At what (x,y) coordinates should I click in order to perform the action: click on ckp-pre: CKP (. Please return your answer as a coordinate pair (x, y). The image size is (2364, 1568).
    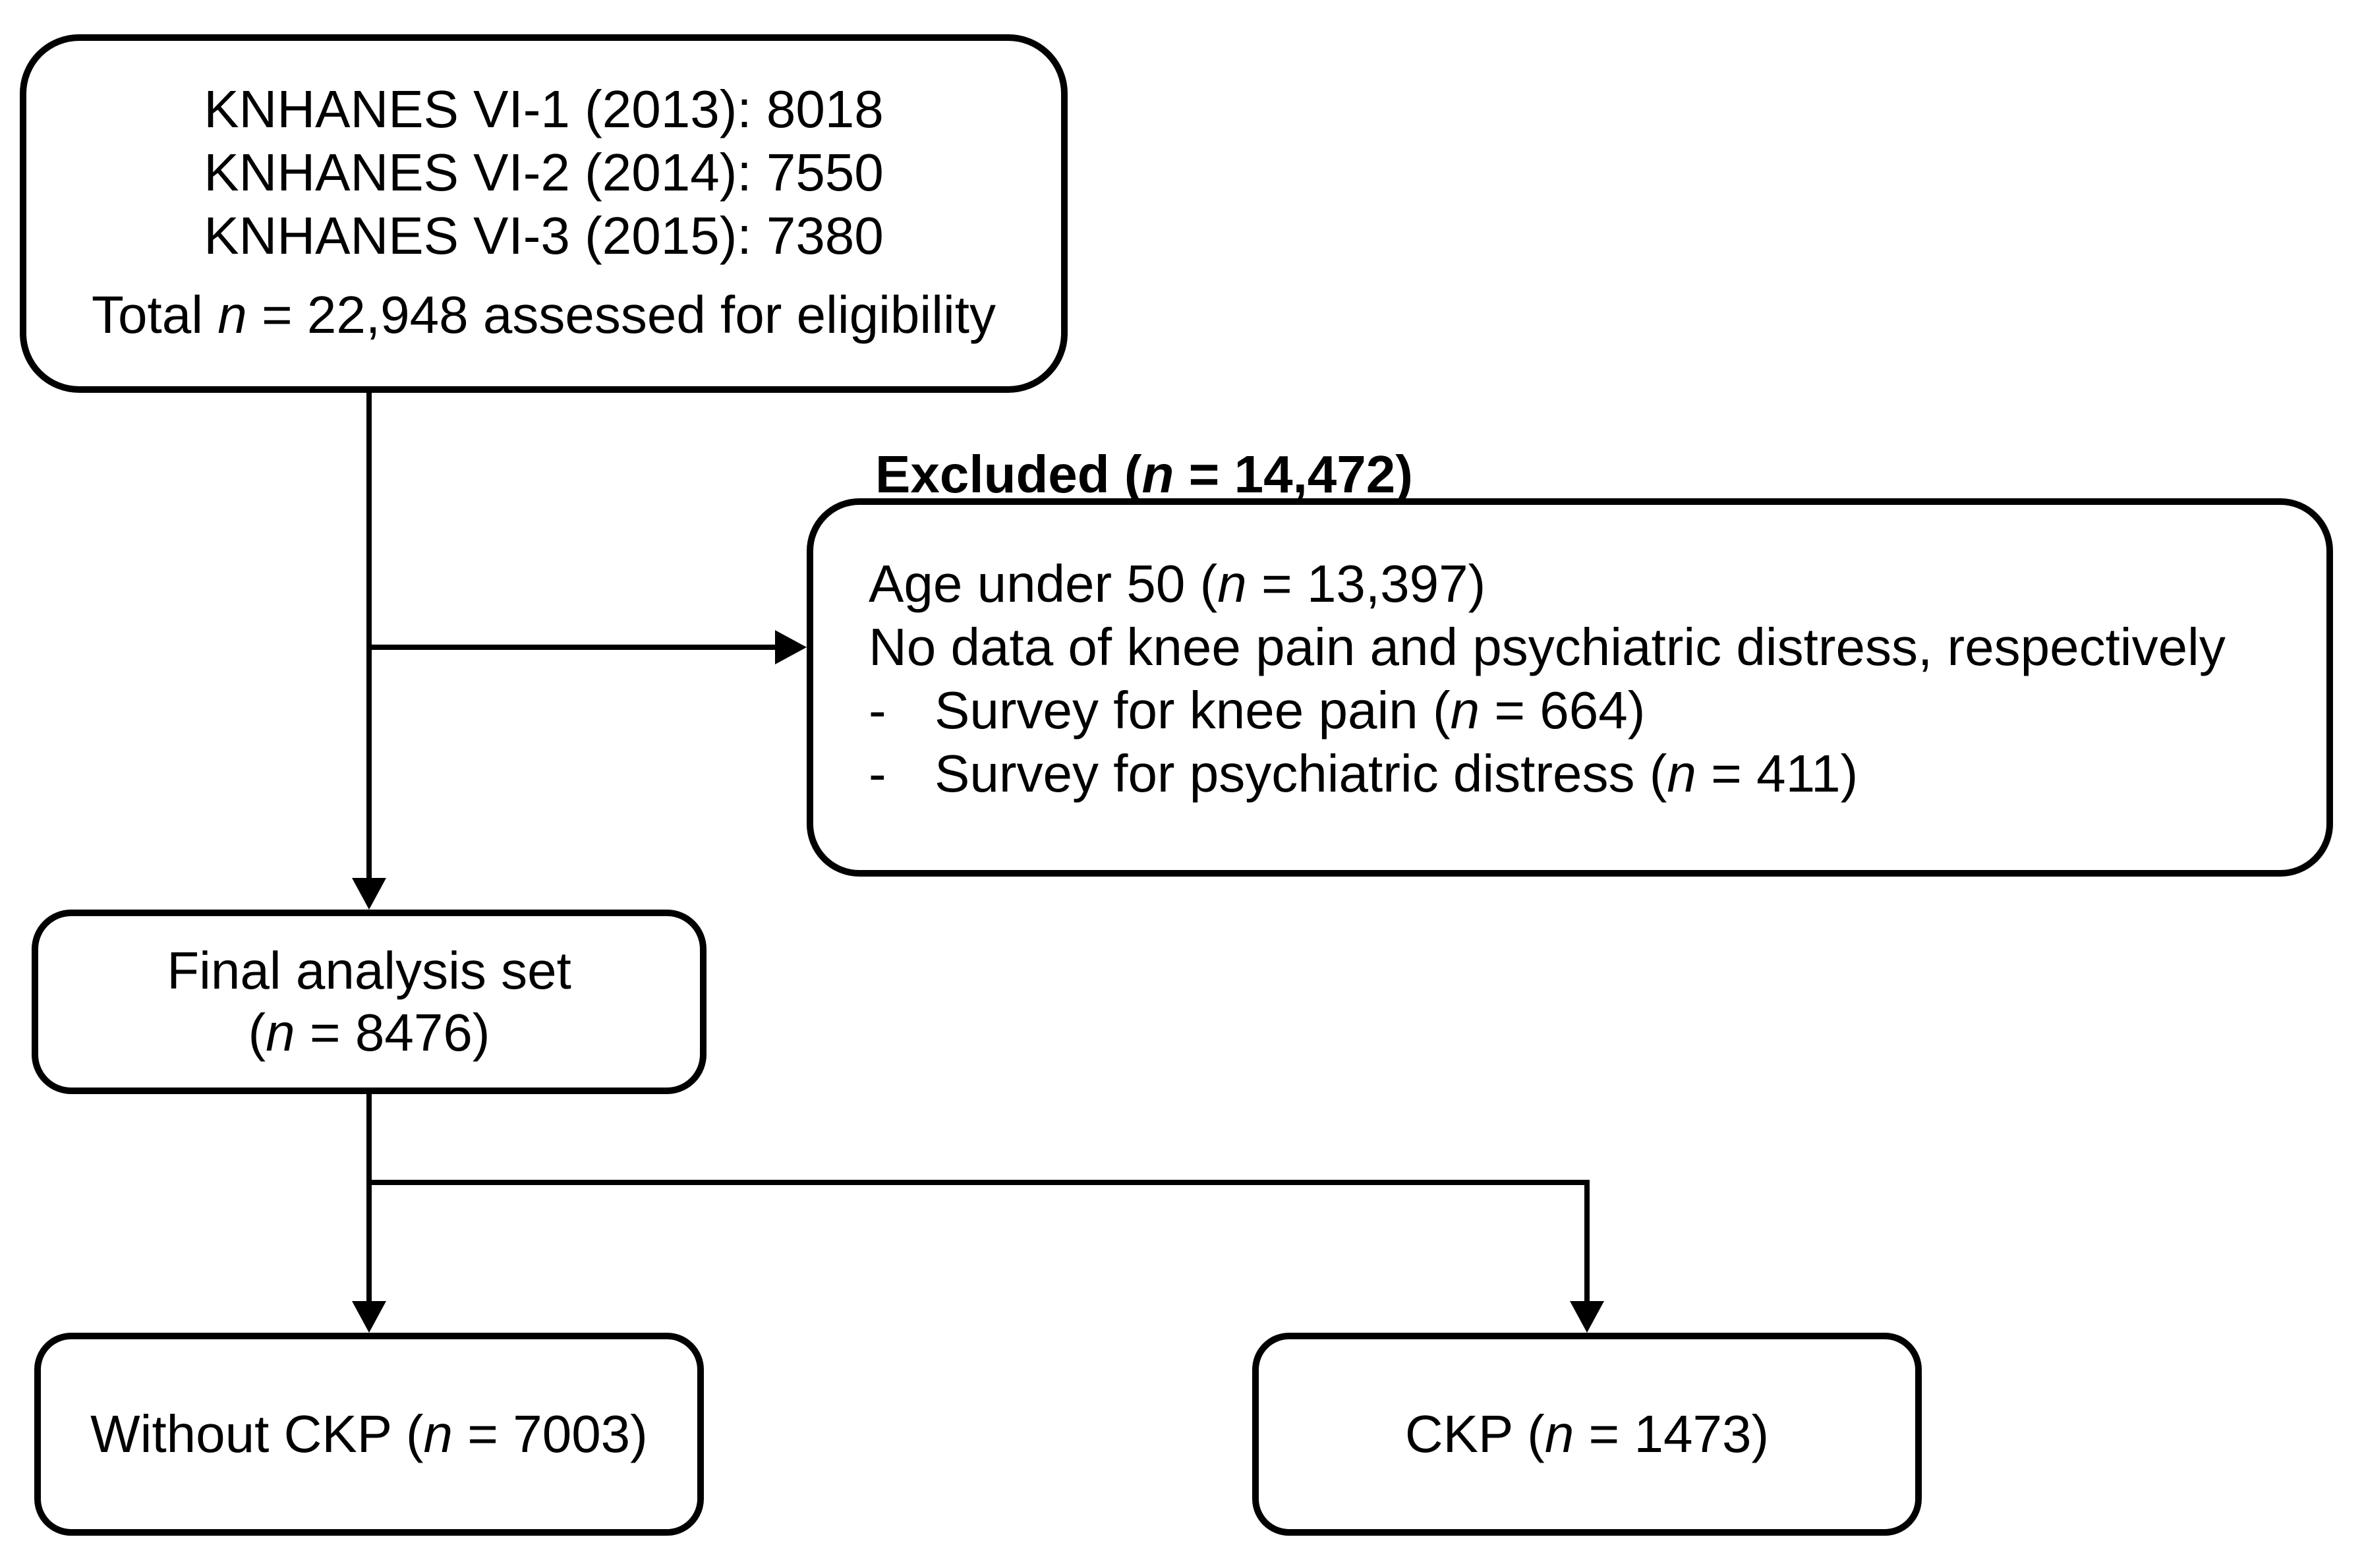
    Looking at the image, I should click on (1474, 1434).